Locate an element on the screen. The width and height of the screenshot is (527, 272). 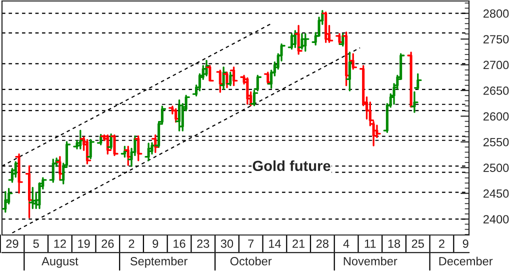
y-tick-label: 2550 is located at coordinates (496, 142).